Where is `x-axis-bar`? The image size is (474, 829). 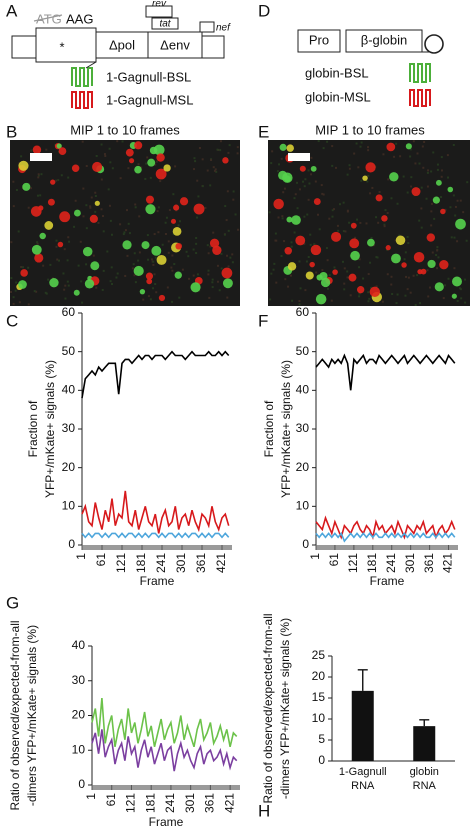
x-axis-bar is located at coordinates (166, 787).